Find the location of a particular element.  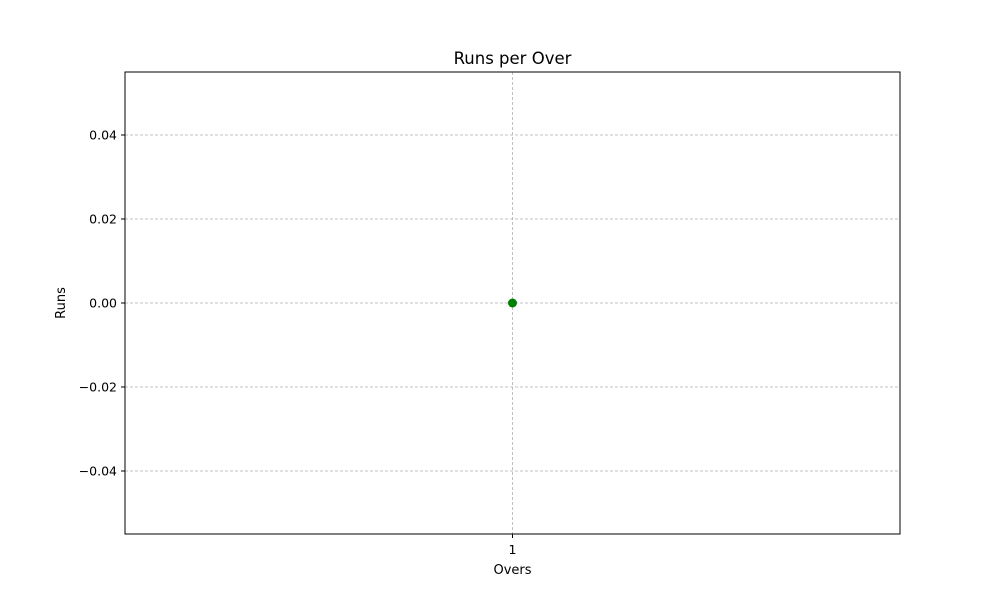

data-points is located at coordinates (512, 303).